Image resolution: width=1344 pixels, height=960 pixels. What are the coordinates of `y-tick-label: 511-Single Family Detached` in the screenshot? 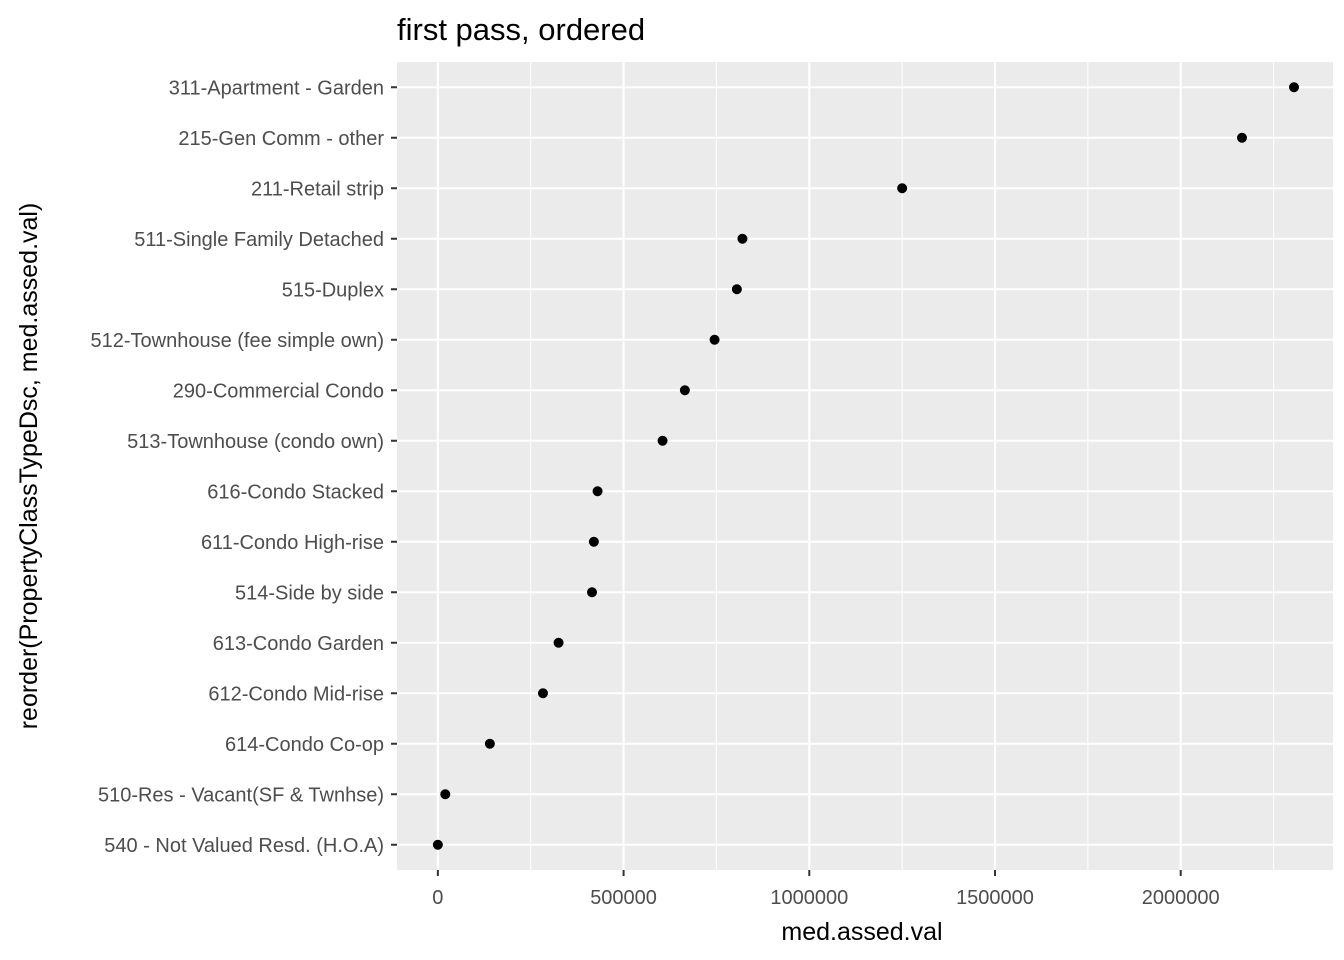 It's located at (259, 240).